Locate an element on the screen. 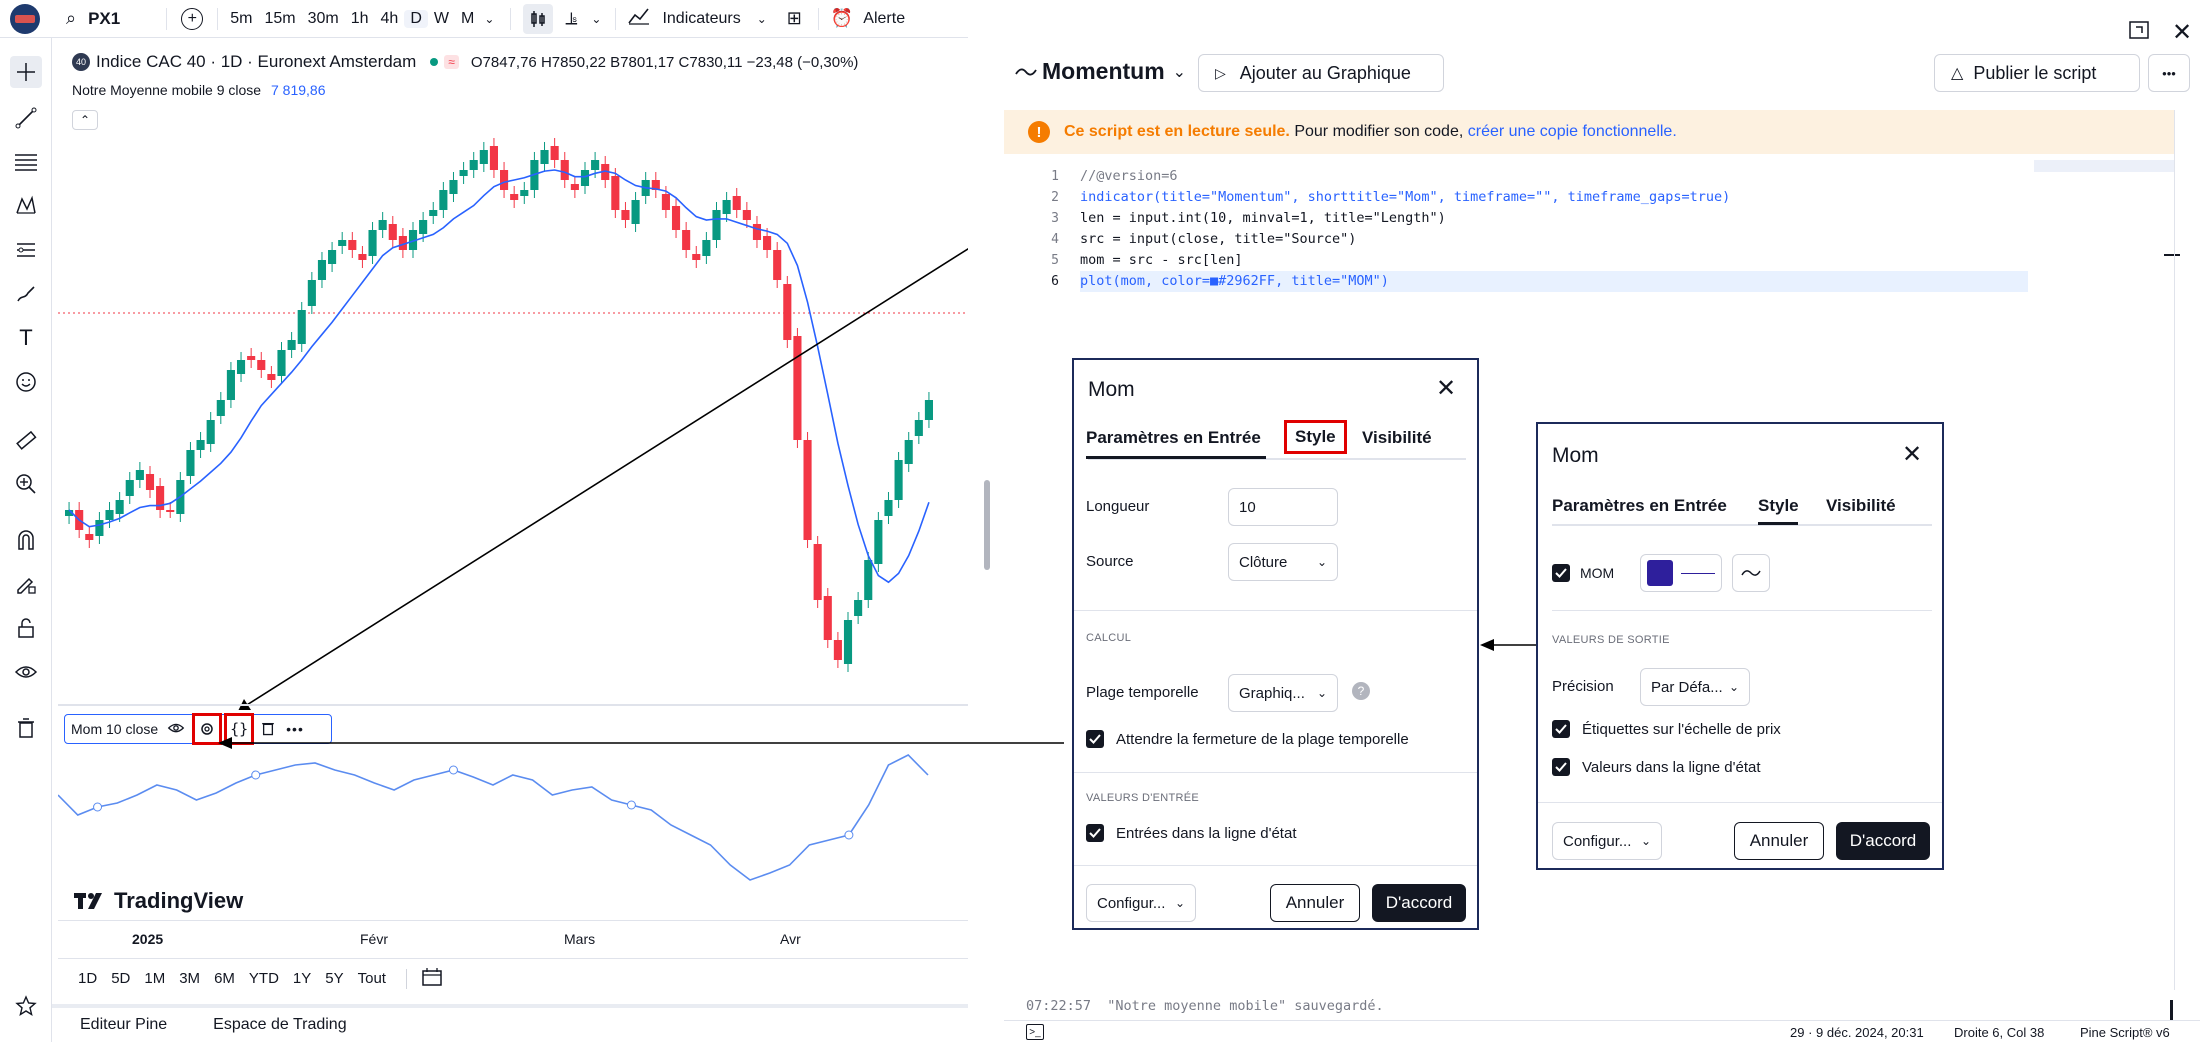 Image resolution: width=2200 pixels, height=1042 pixels. brush-icon is located at coordinates (26, 294).